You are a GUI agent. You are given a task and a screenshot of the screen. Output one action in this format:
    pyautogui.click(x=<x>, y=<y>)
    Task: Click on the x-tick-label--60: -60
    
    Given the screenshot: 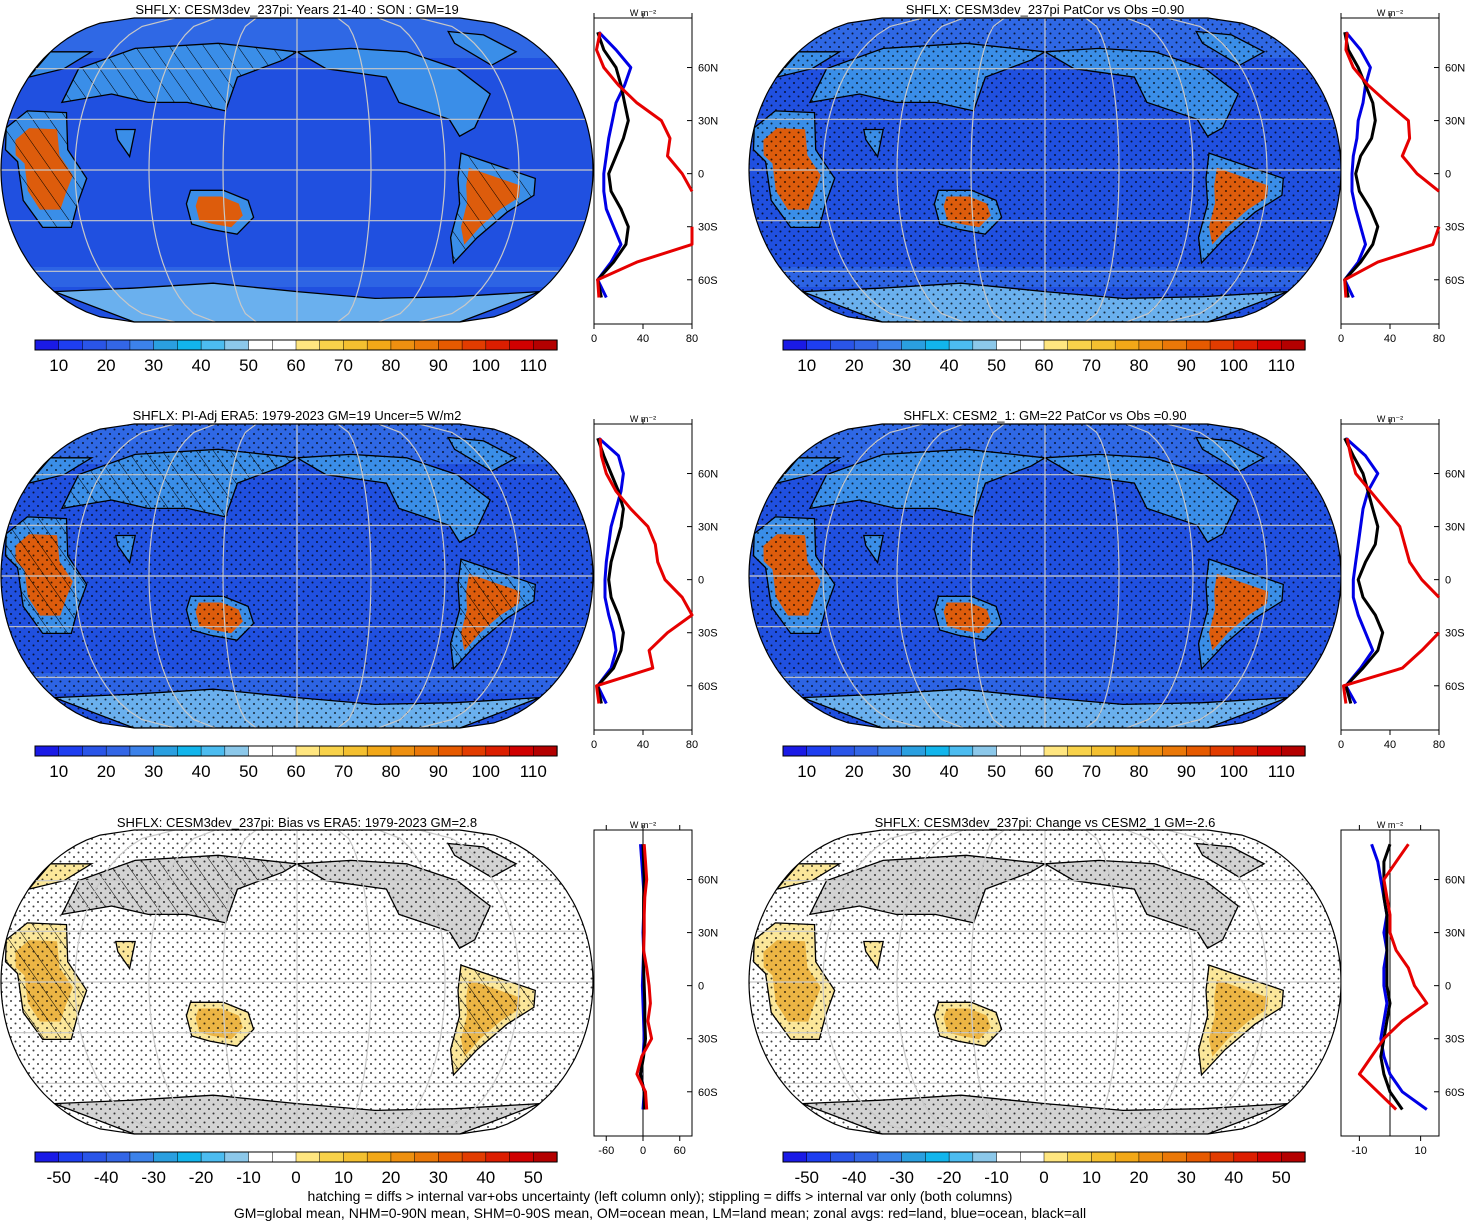 What is the action you would take?
    pyautogui.click(x=606, y=1151)
    